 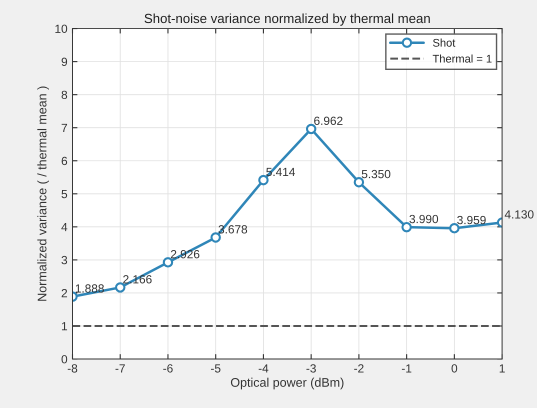 What do you see at coordinates (376, 174) in the screenshot?
I see `data-label: 5.350` at bounding box center [376, 174].